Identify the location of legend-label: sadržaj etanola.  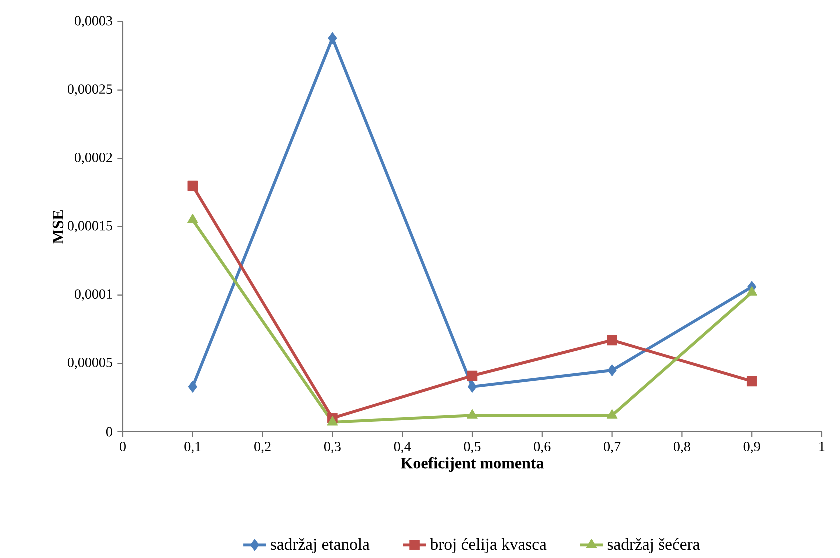
(320, 546).